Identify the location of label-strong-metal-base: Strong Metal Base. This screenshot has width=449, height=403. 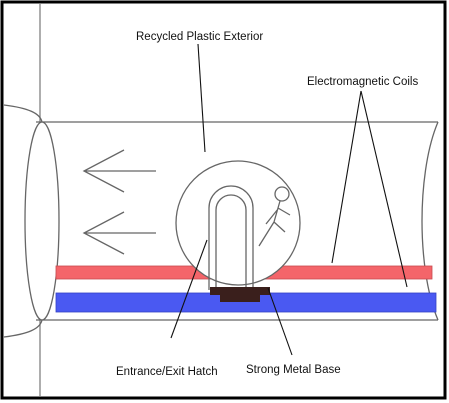
(293, 370).